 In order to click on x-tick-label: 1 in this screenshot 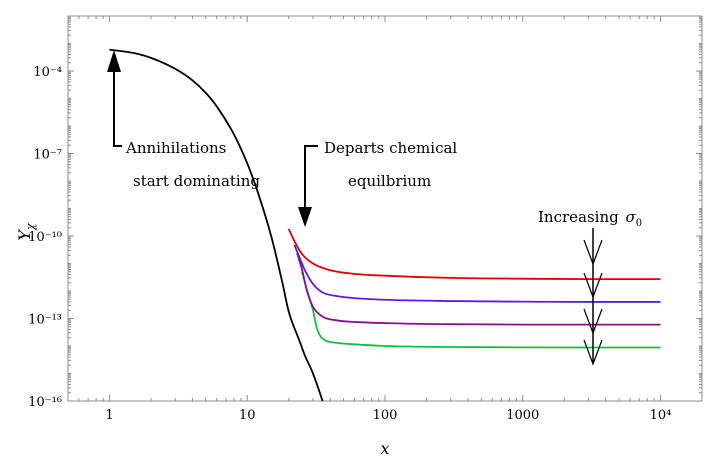, I will do `click(109, 415)`.